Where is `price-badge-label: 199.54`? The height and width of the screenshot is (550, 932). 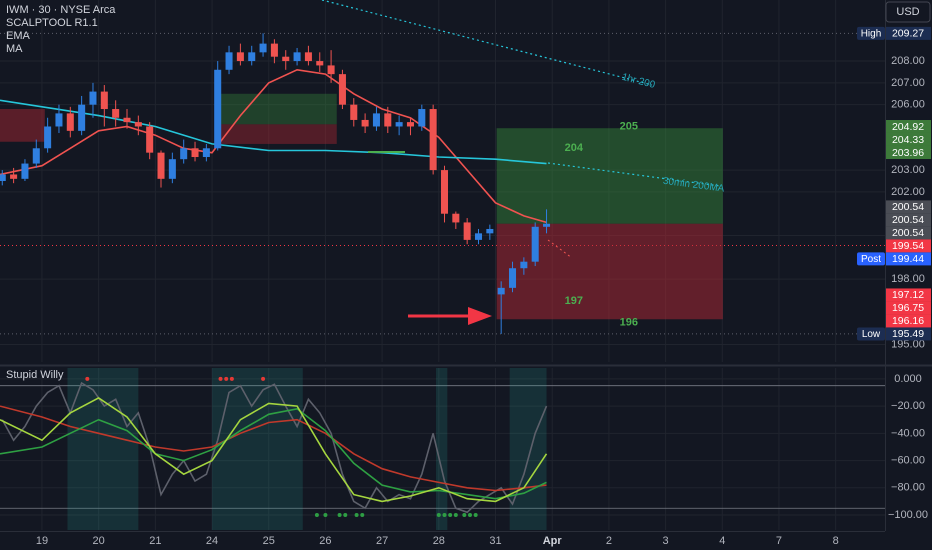
price-badge-label: 199.54 is located at coordinates (908, 246).